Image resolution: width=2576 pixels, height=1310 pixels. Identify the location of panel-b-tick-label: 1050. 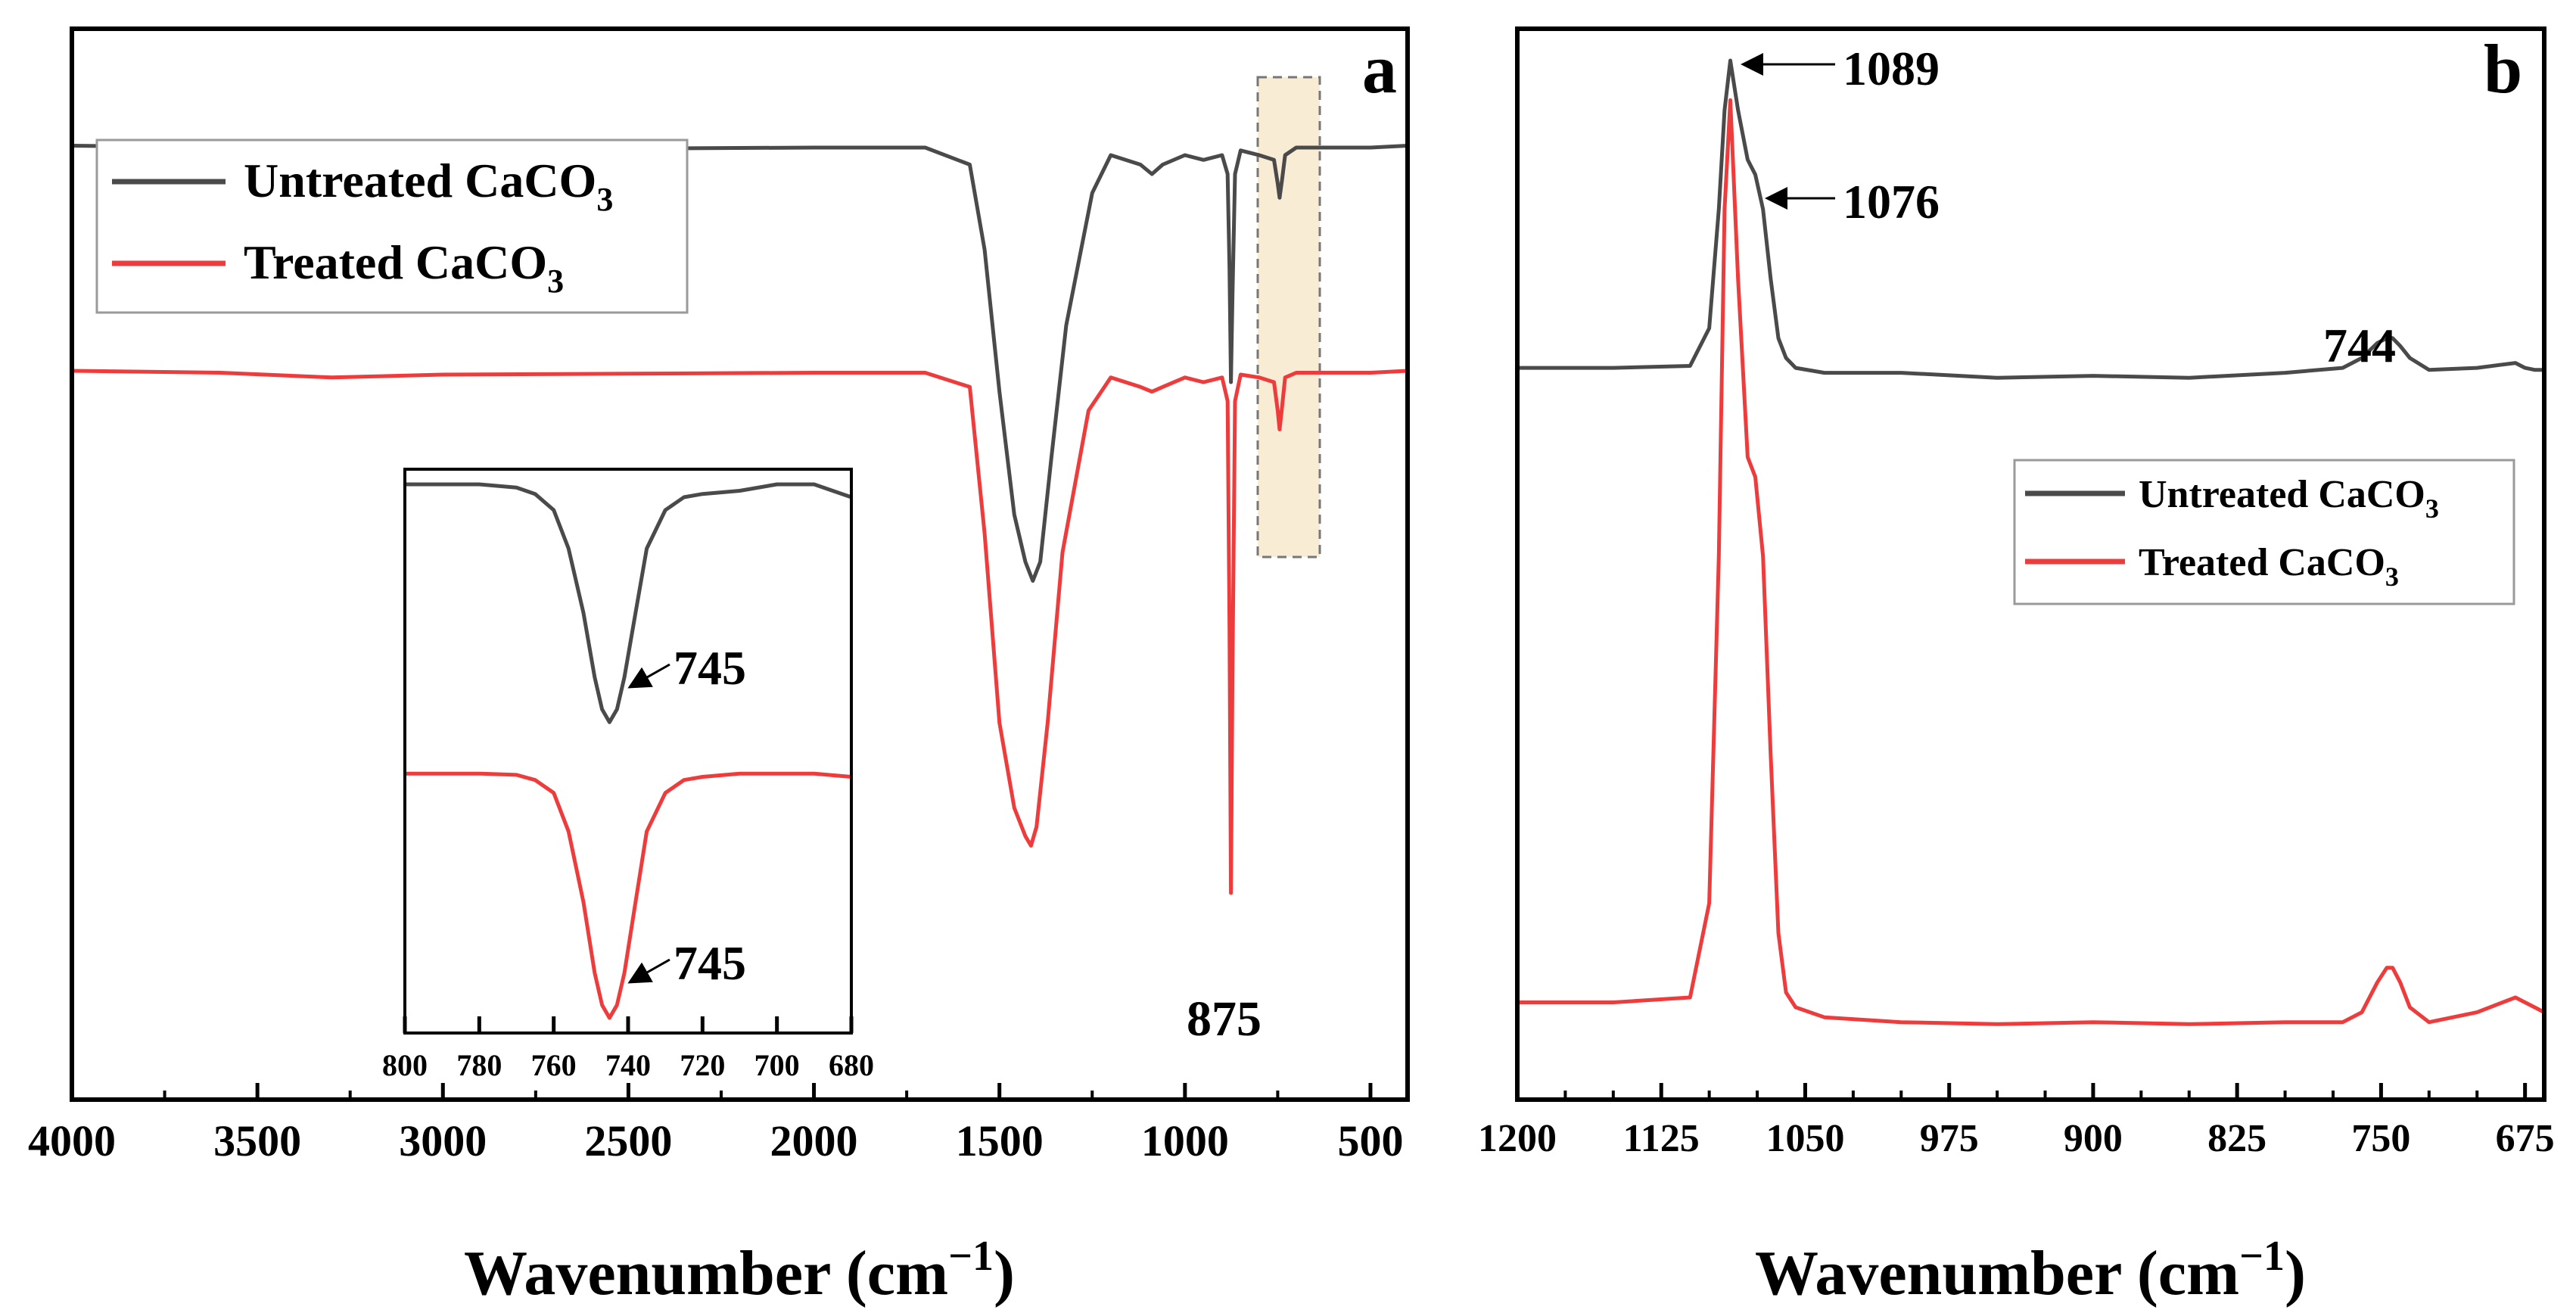
(1805, 1138).